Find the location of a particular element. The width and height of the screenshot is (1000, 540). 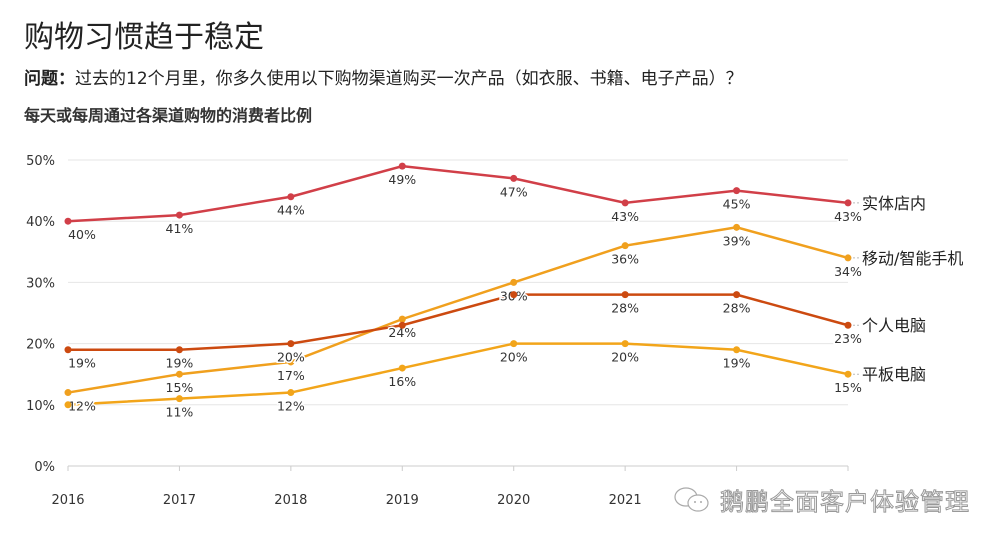

data-label: 24% is located at coordinates (402, 332).